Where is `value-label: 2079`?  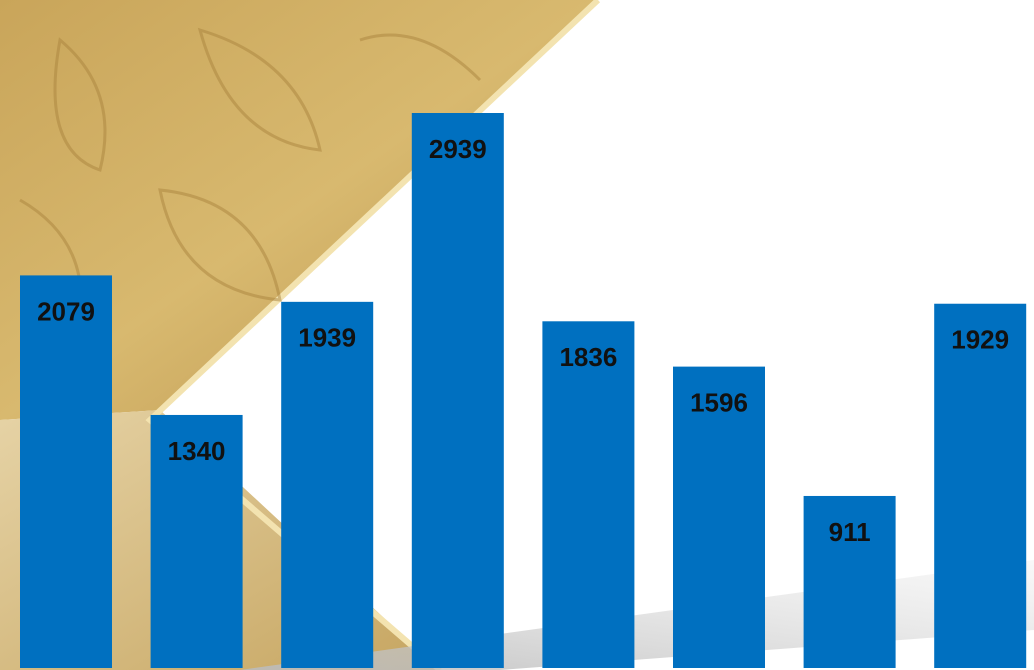 value-label: 2079 is located at coordinates (66, 311).